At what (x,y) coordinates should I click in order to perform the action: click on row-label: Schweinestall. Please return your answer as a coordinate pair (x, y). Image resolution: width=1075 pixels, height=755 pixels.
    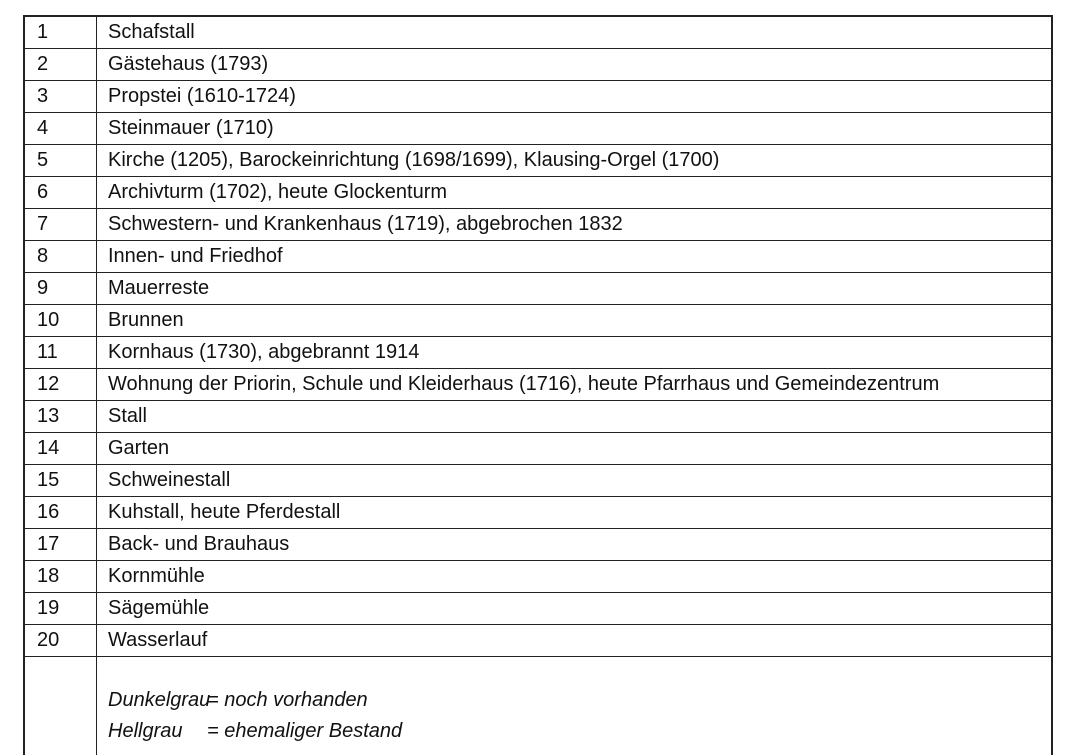
    Looking at the image, I should click on (574, 480).